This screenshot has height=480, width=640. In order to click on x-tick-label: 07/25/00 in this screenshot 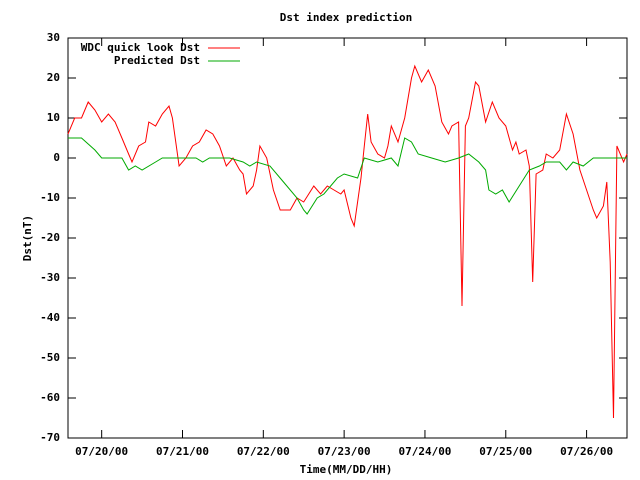, I will do `click(505, 451)`.